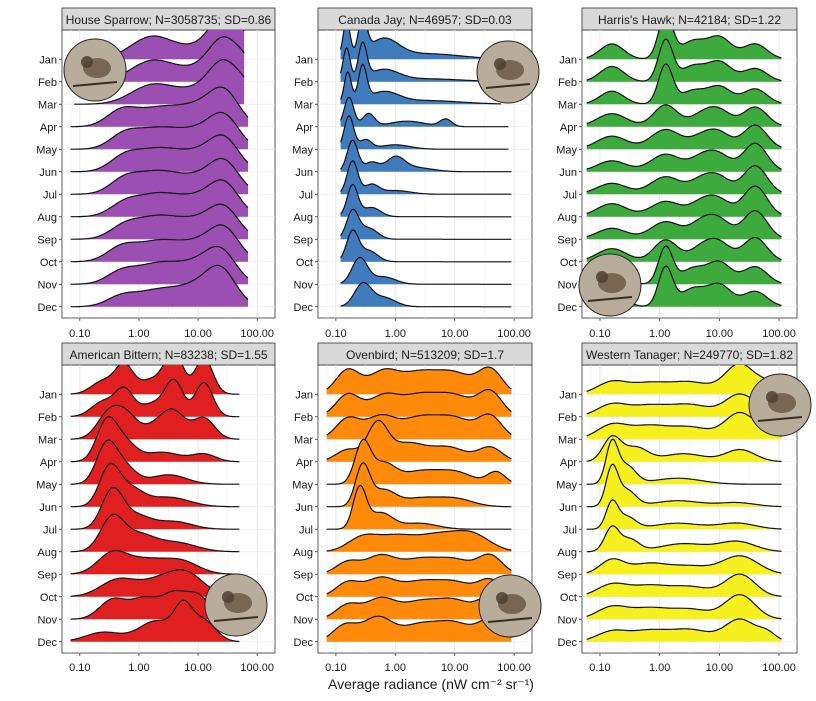 This screenshot has height=701, width=816. Describe the element at coordinates (47, 553) in the screenshot. I see `month-tick-label: Aug` at that location.